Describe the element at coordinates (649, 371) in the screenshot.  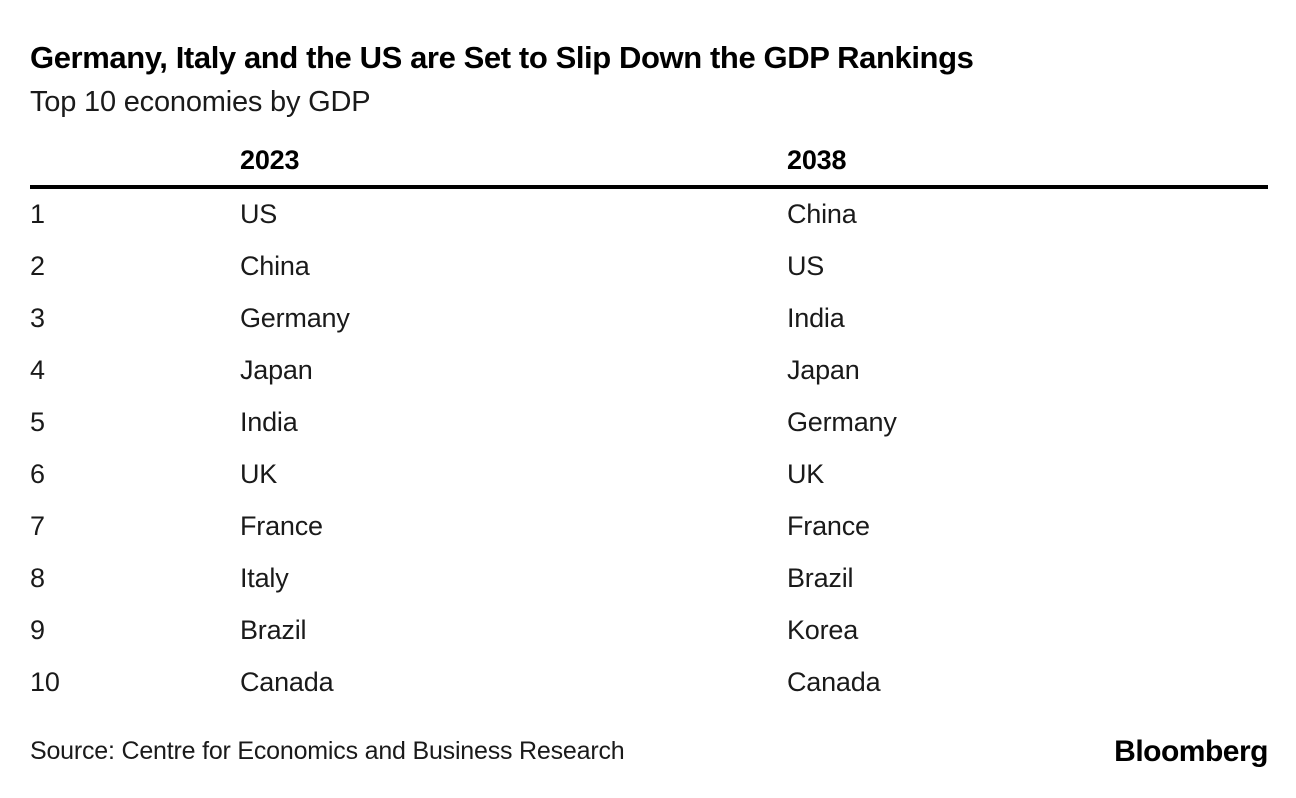
I see `table-row: 4 Japan Japan` at that location.